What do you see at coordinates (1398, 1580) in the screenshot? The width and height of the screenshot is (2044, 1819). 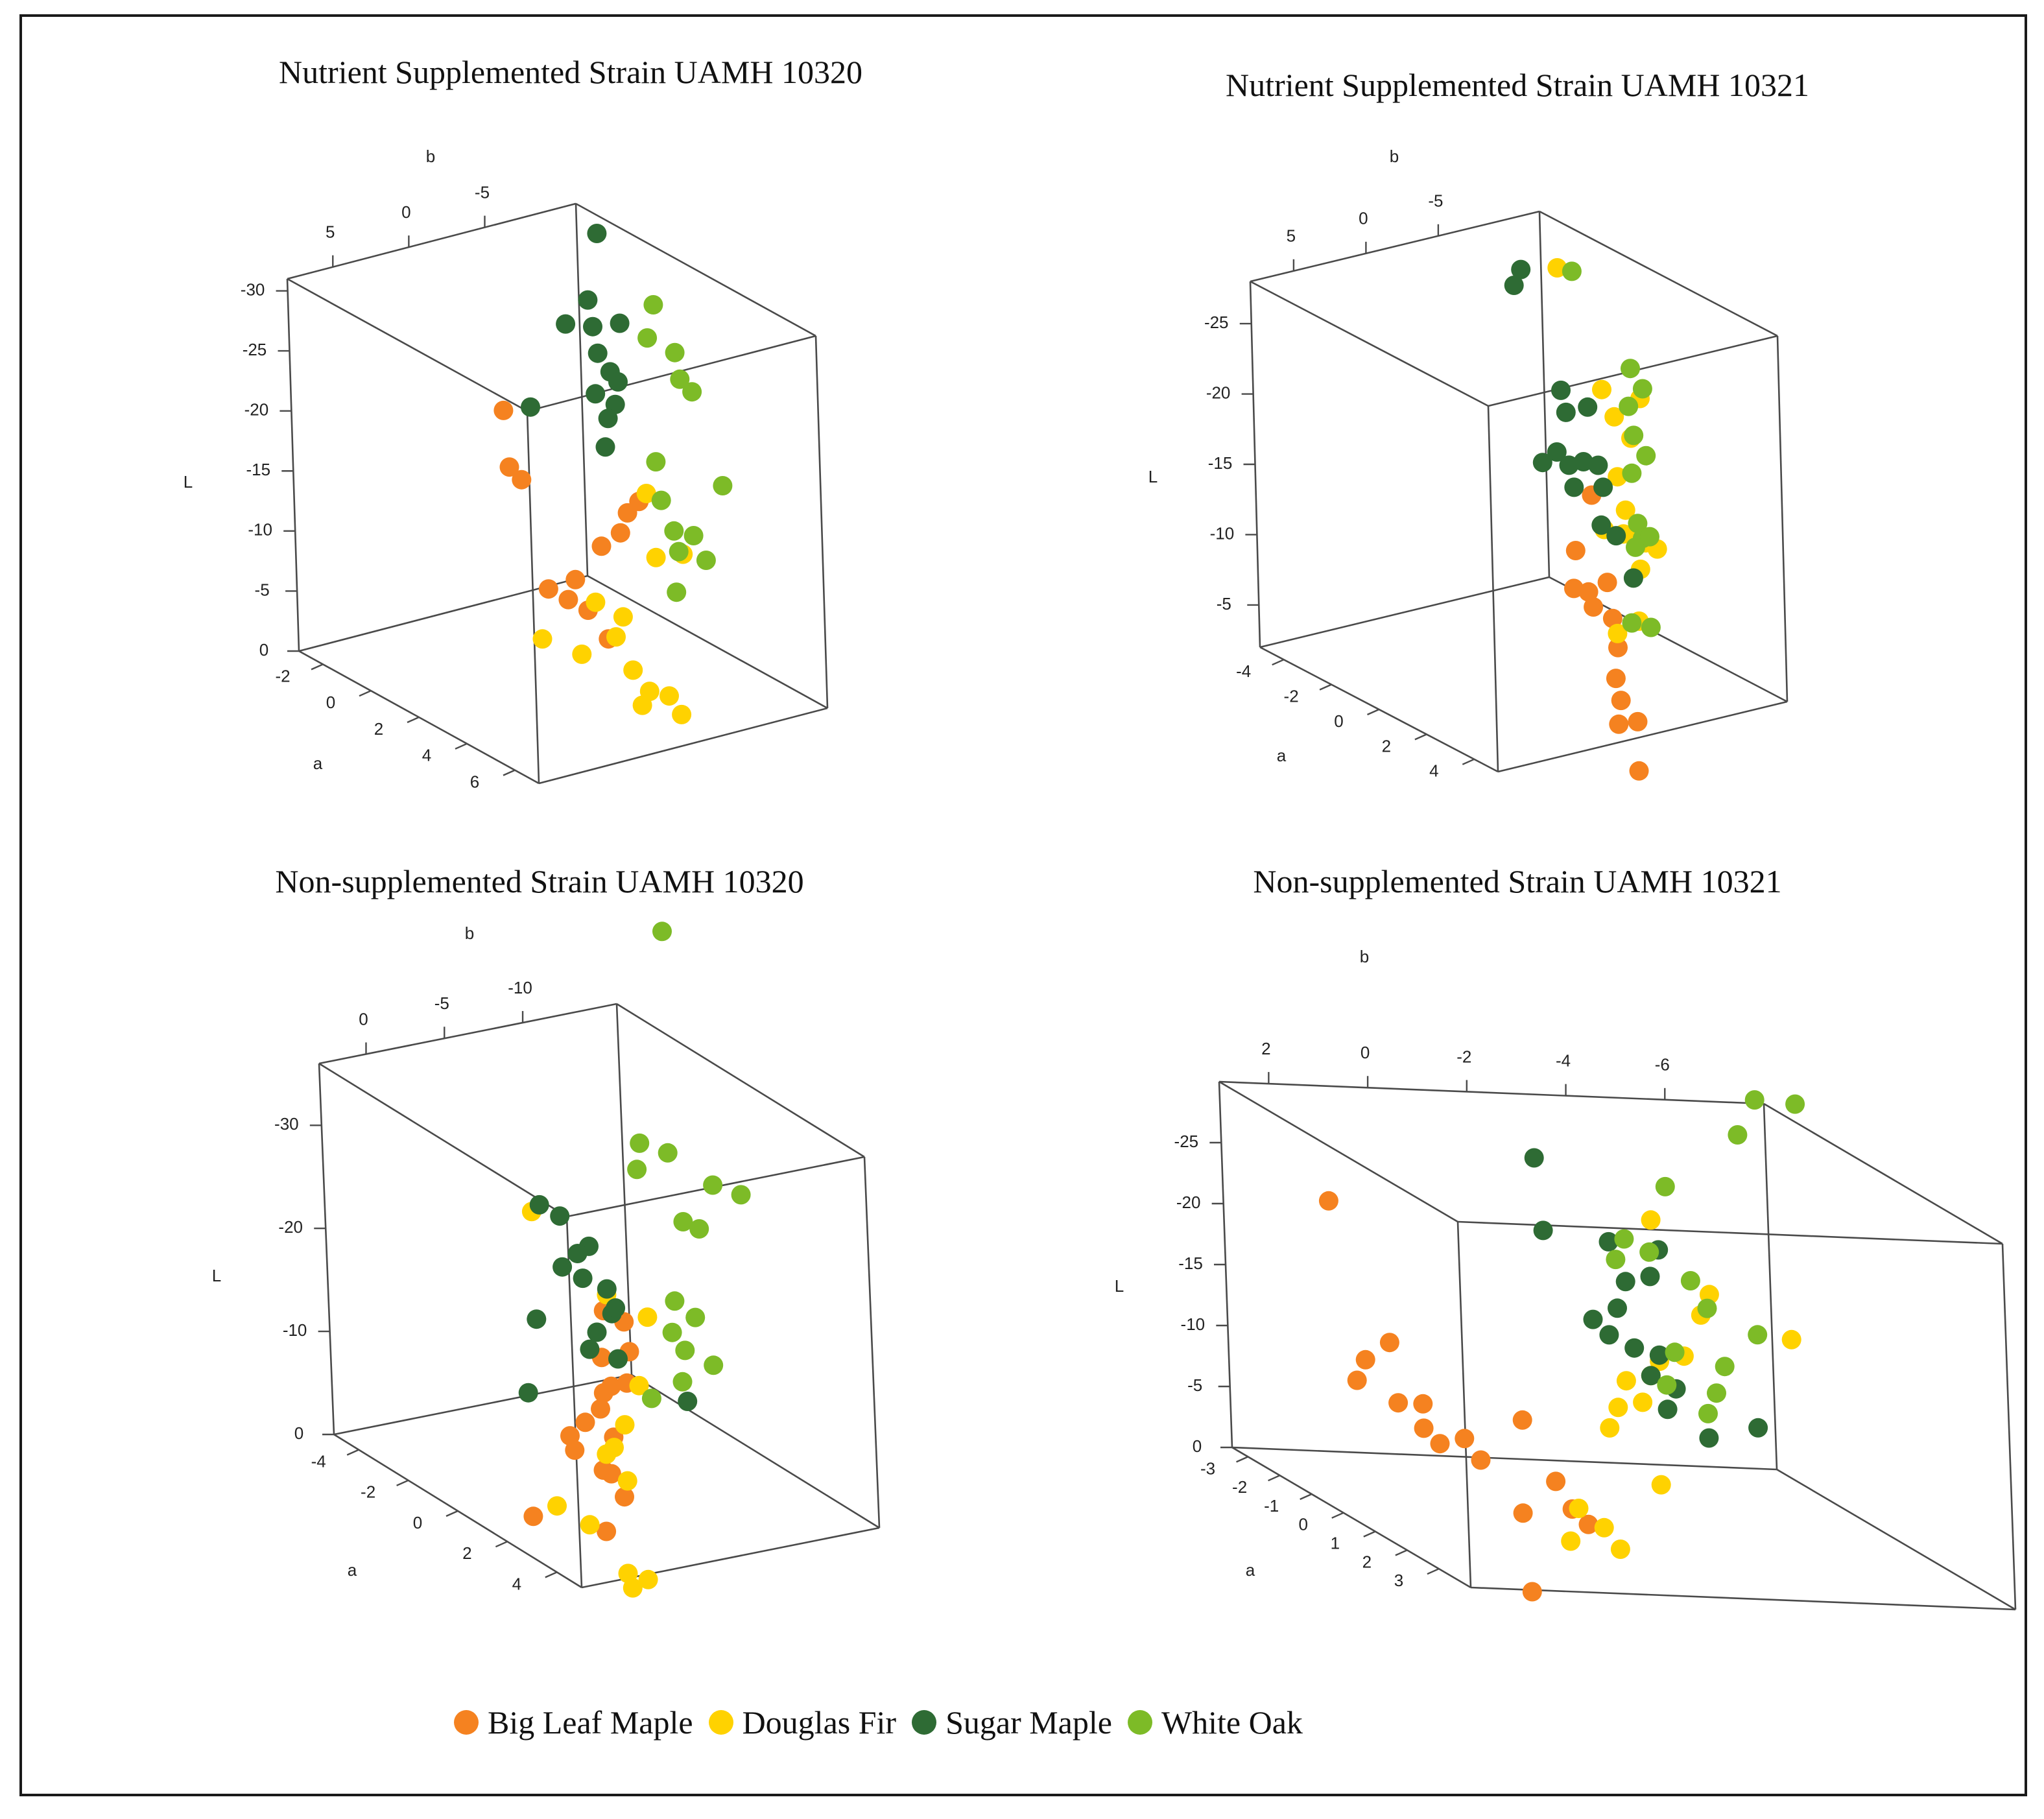 I see `a-axis-tick-label: 3` at bounding box center [1398, 1580].